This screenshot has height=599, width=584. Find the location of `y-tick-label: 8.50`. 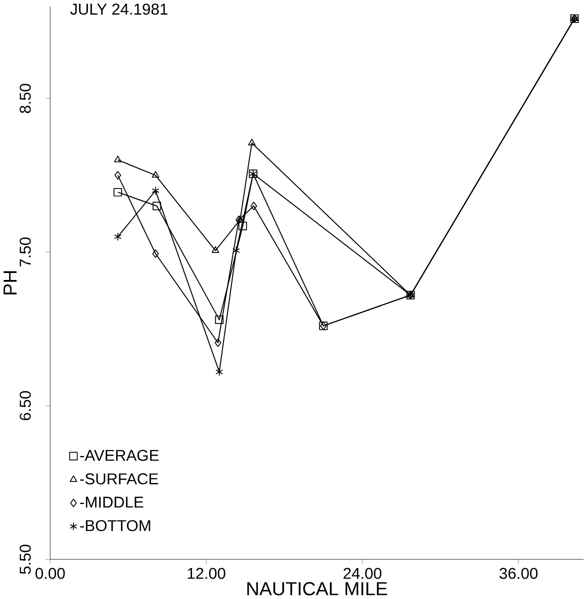

y-tick-label: 8.50 is located at coordinates (25, 99).